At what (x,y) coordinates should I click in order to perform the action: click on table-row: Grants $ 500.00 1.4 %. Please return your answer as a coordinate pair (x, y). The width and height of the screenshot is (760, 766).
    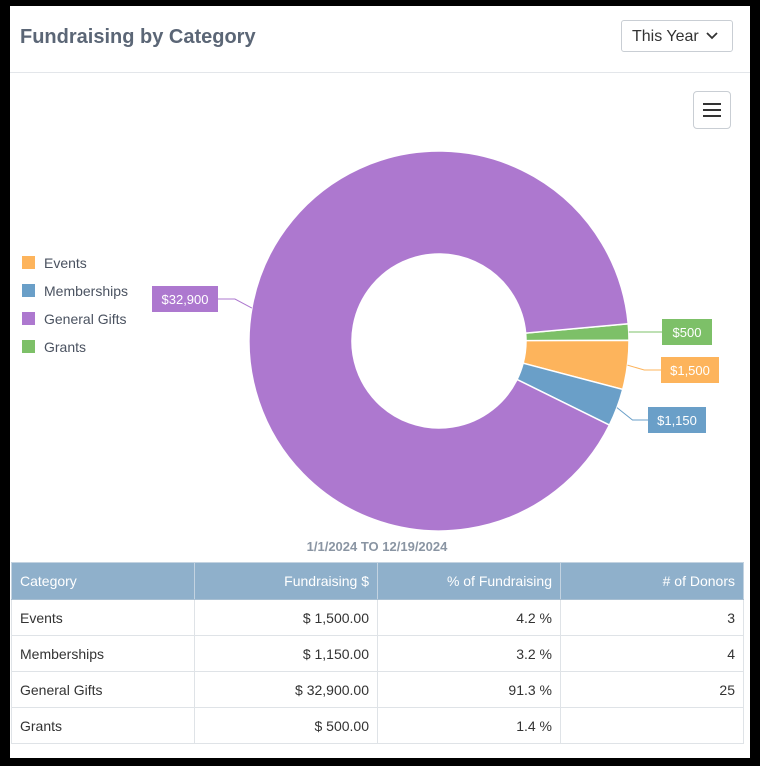
    Looking at the image, I should click on (377, 725).